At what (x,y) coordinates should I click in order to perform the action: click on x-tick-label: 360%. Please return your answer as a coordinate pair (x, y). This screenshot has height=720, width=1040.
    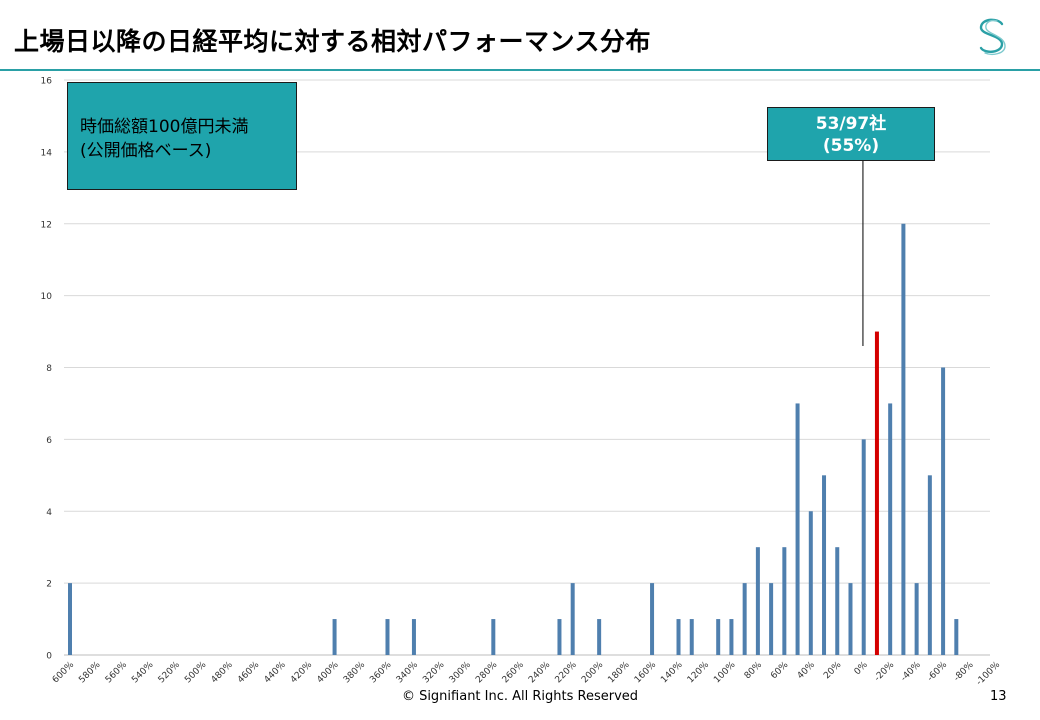
    Looking at the image, I should click on (381, 673).